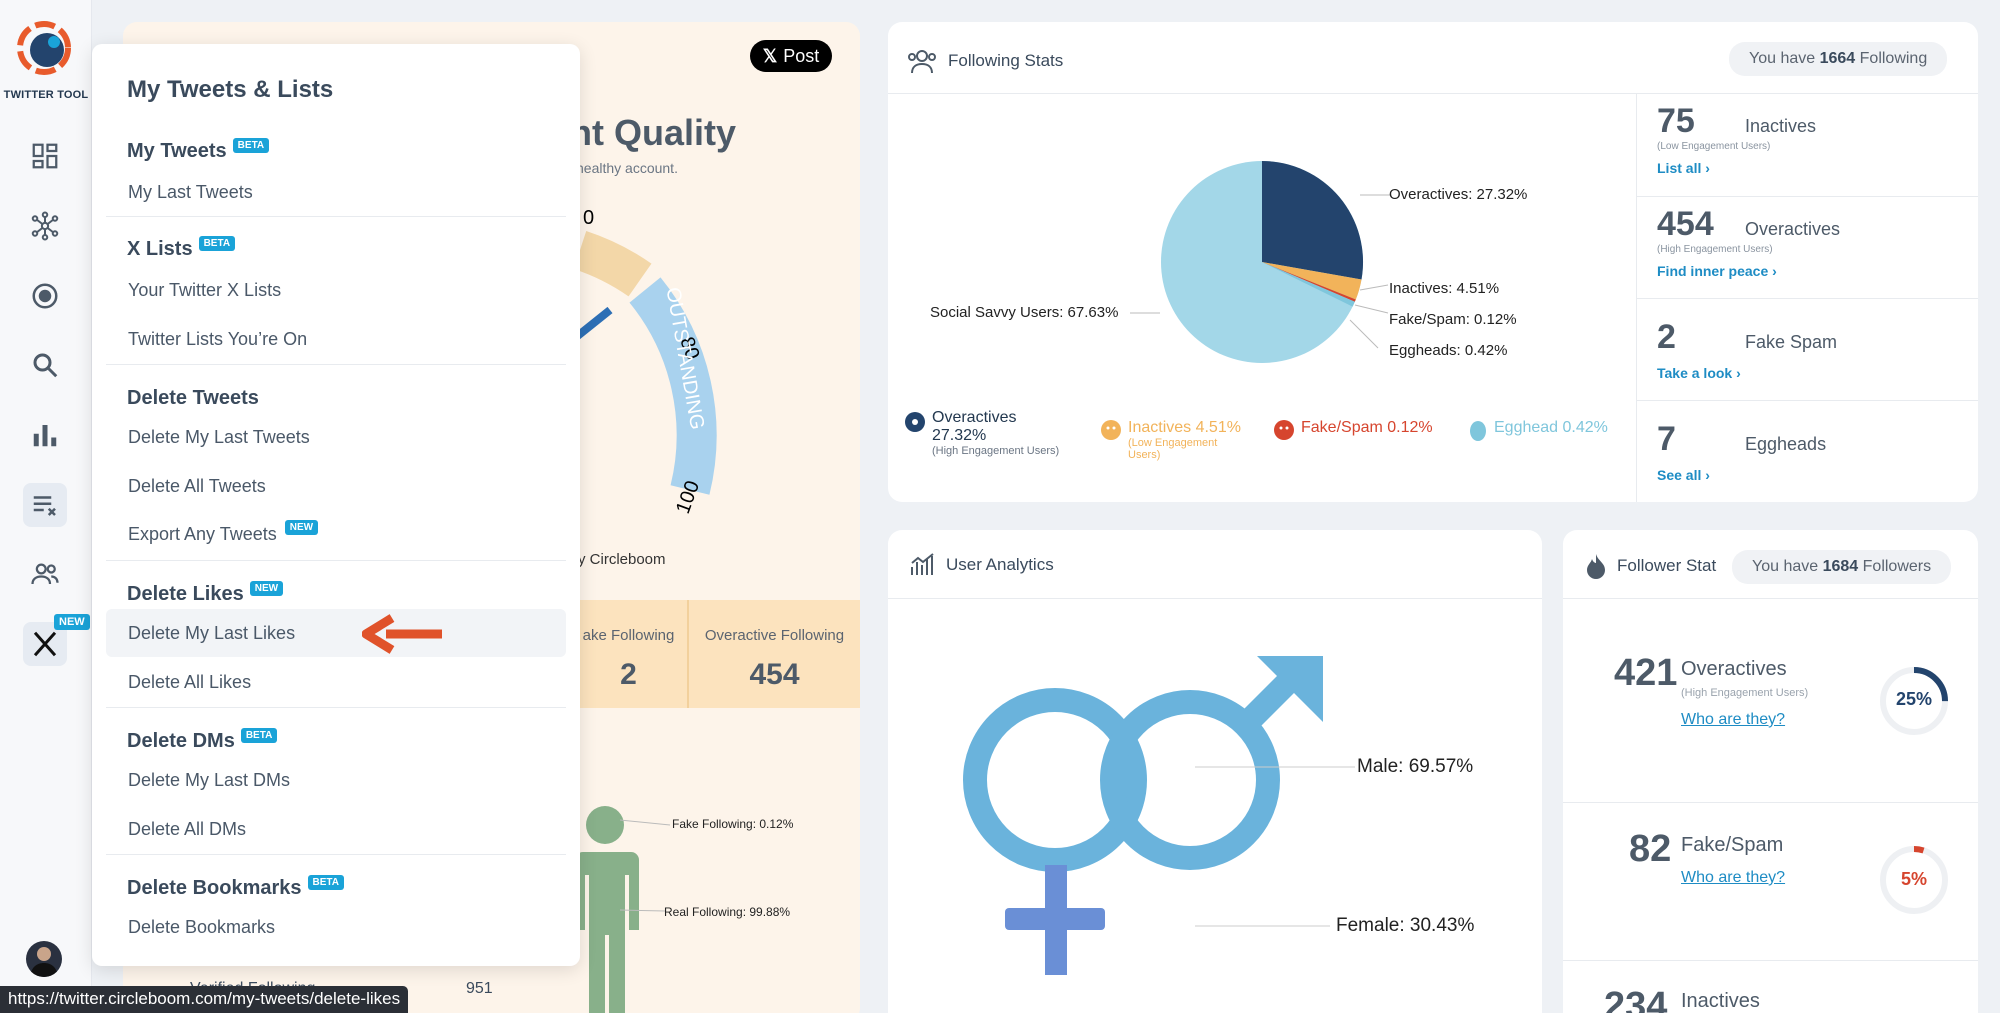  Describe the element at coordinates (1284, 430) in the screenshot. I see `angry-face-icon` at that location.